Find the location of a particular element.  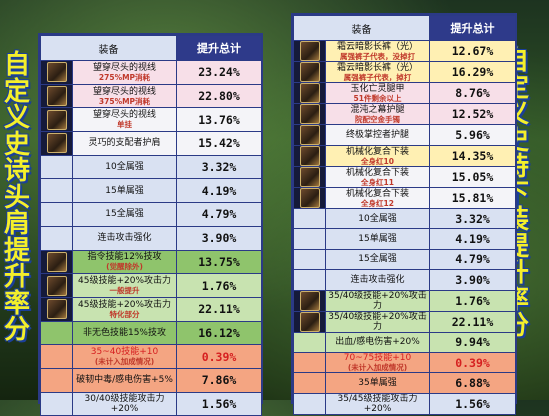

gear-name-cell: 30/40级技能攻击力+20% is located at coordinates (124, 403).